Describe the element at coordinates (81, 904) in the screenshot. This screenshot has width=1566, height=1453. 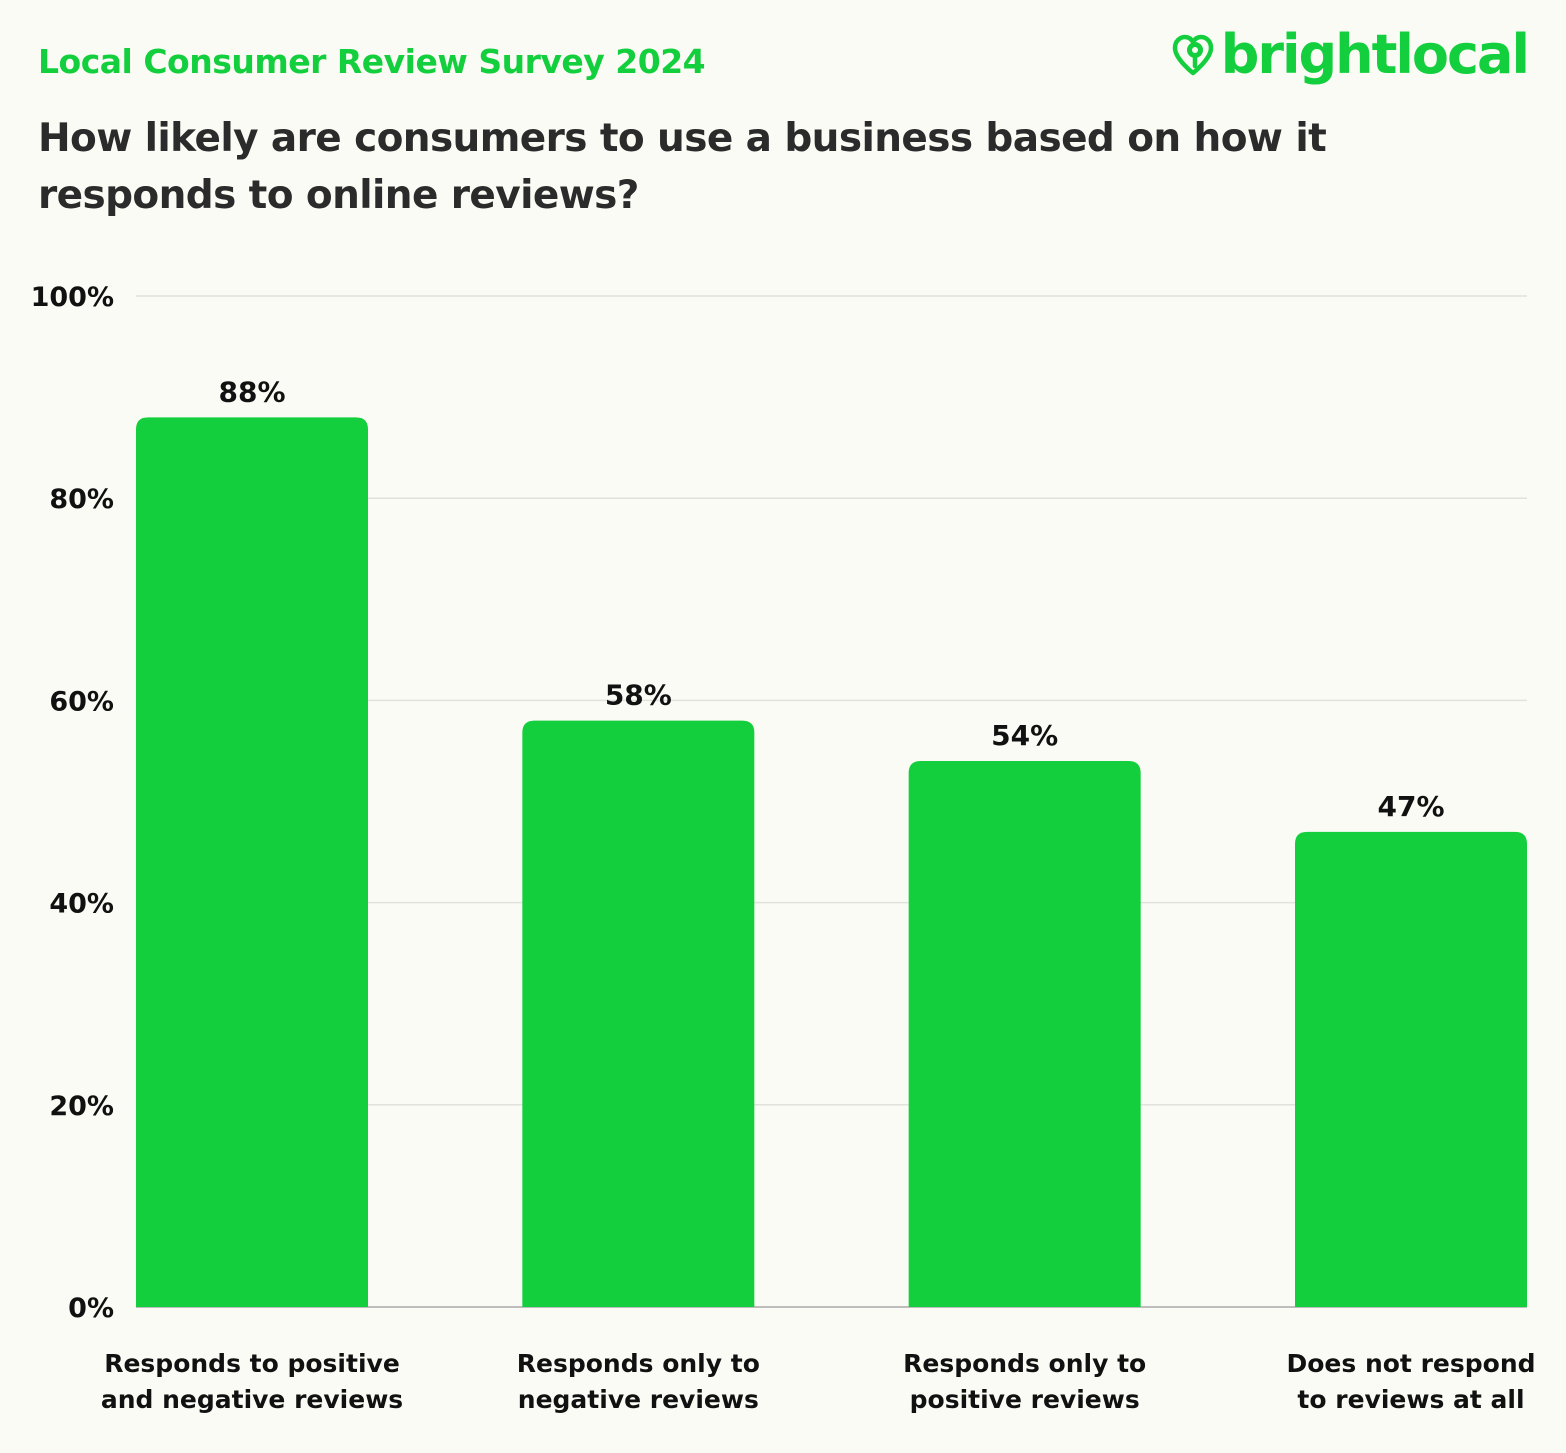
I see `y-tick-label: 40%` at that location.